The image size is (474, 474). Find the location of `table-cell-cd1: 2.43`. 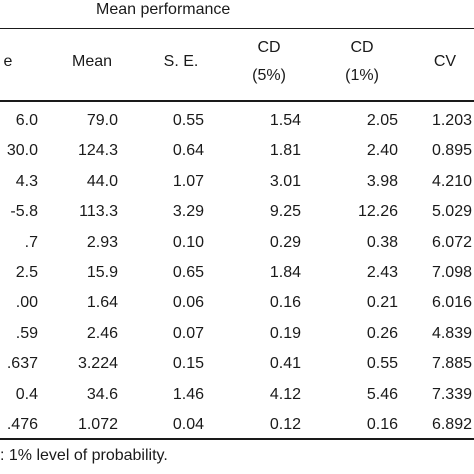

table-cell-cd1: 2.43 is located at coordinates (382, 272).